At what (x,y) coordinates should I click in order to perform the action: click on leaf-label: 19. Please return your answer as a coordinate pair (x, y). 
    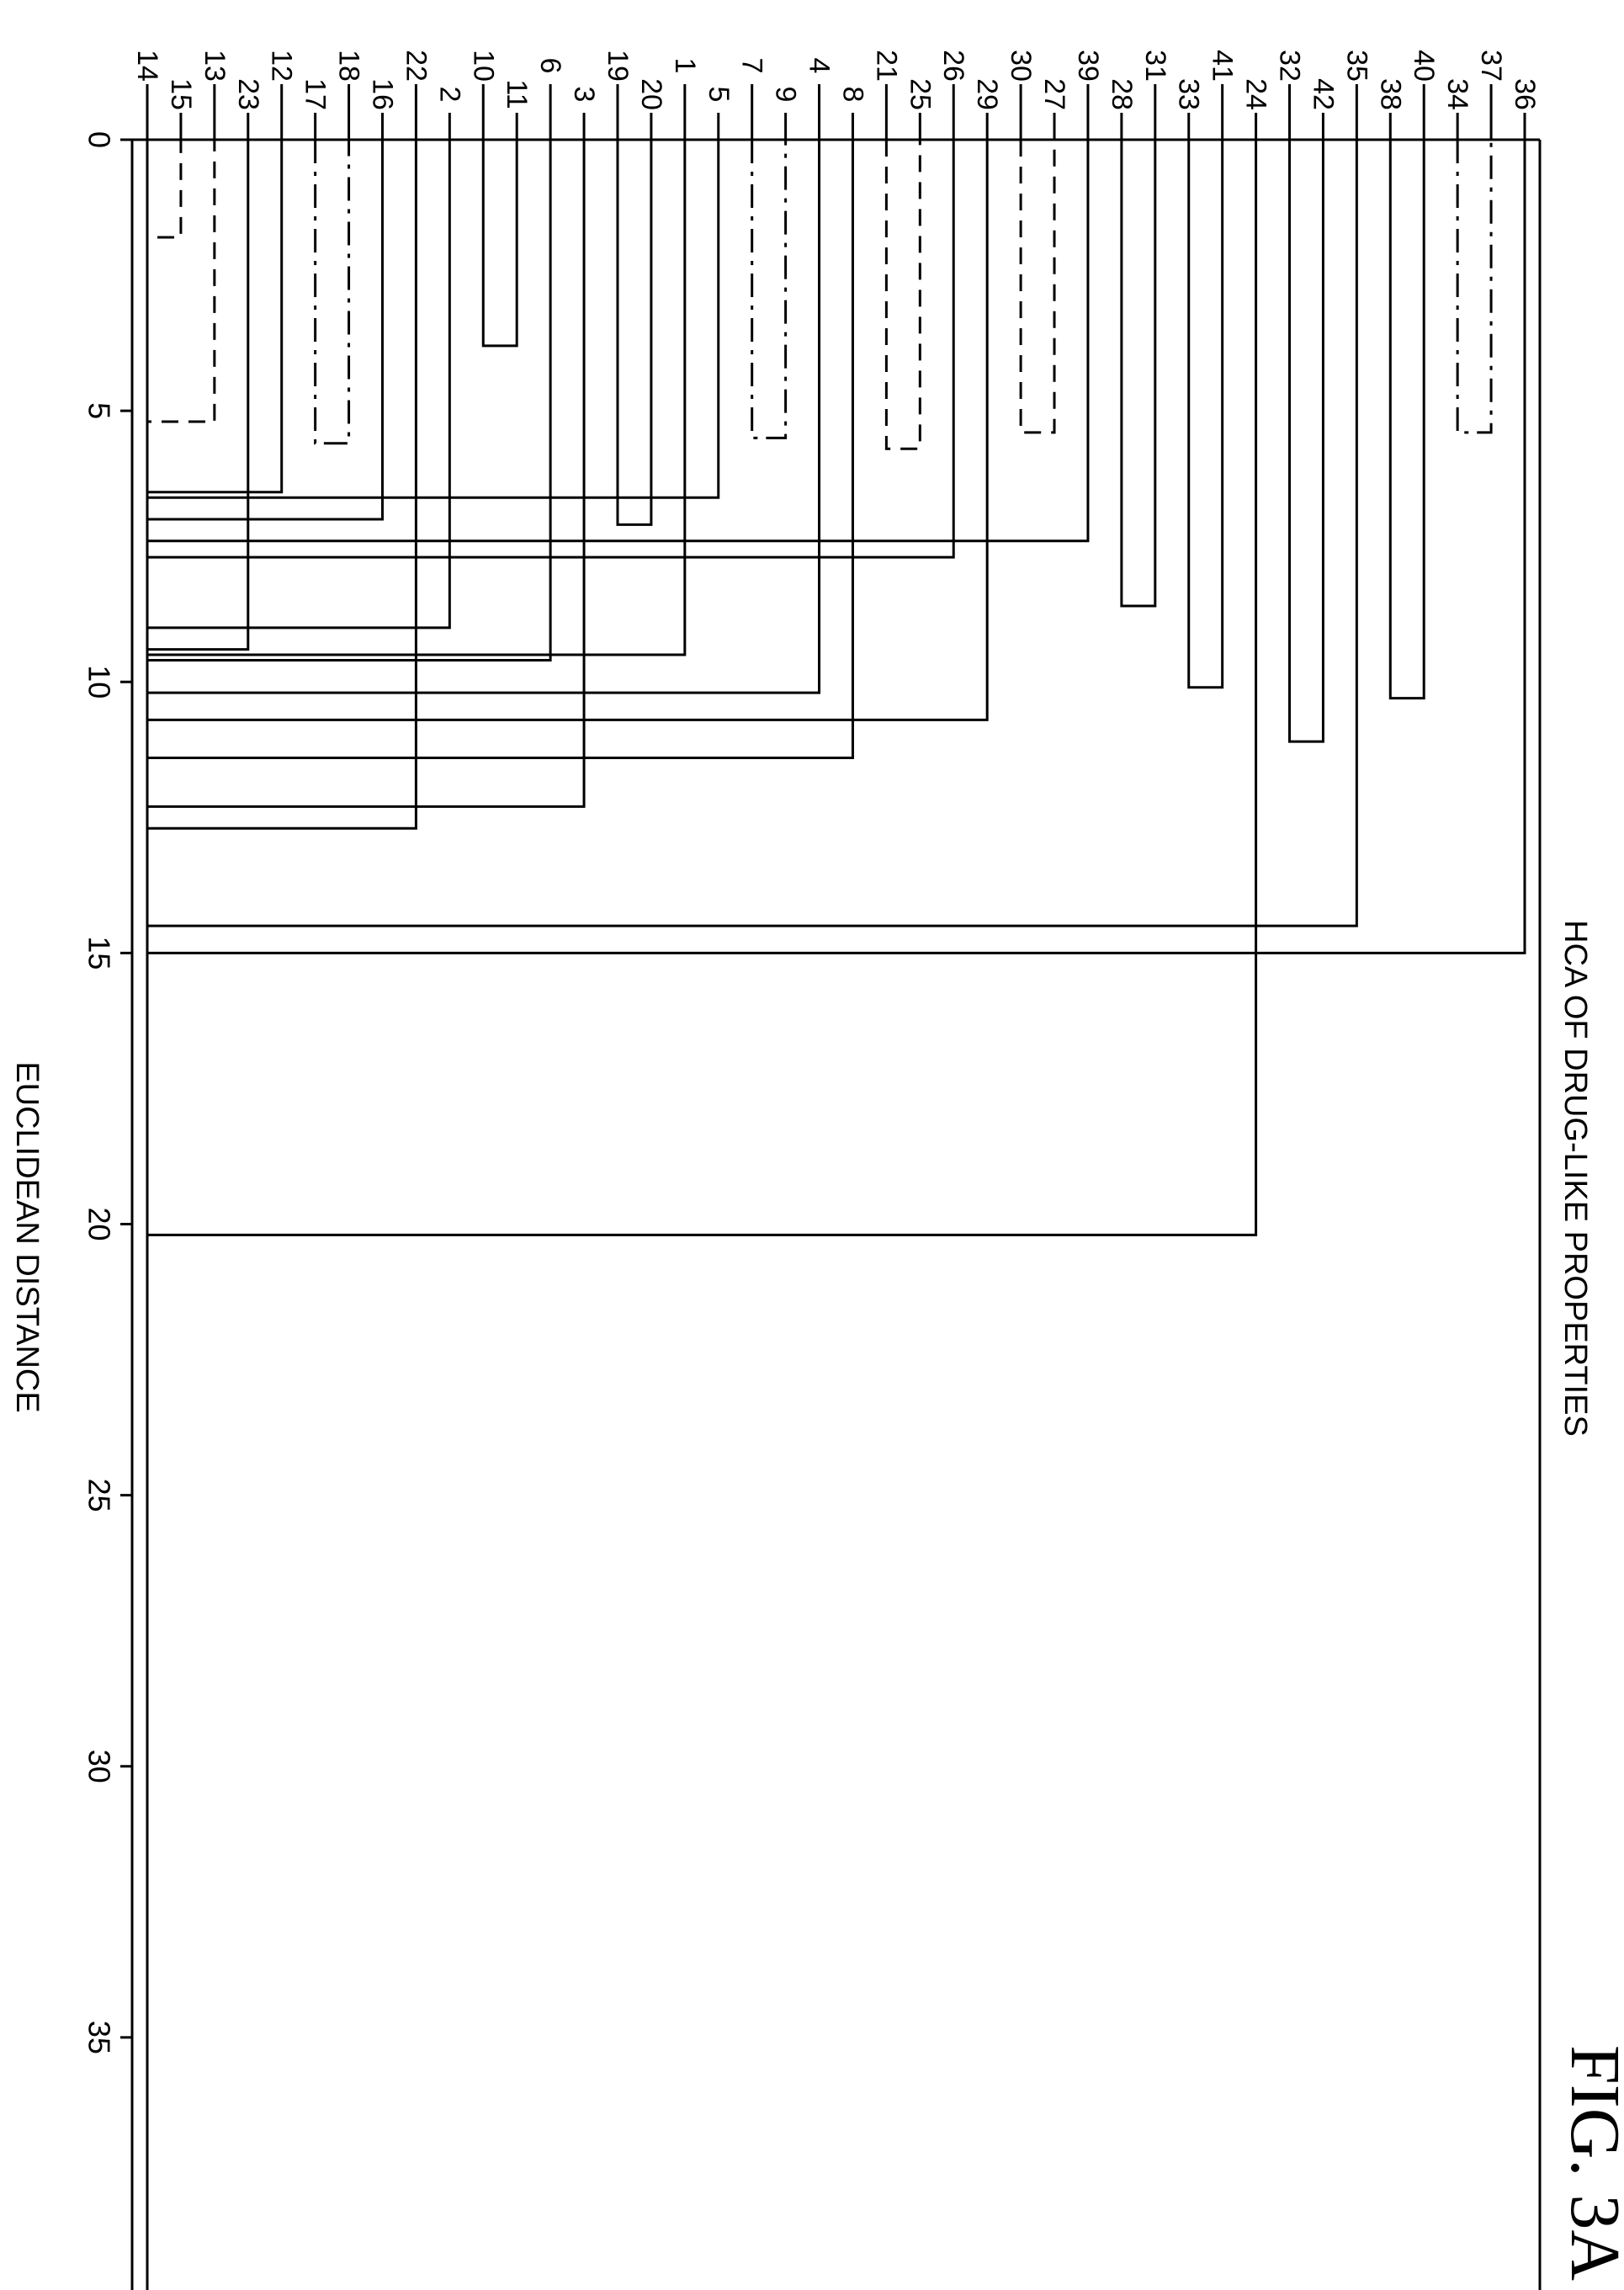
    Looking at the image, I should click on (618, 66).